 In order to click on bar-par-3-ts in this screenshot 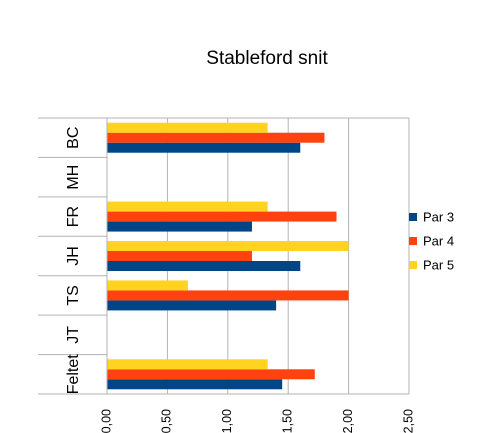, I will do `click(192, 305)`.